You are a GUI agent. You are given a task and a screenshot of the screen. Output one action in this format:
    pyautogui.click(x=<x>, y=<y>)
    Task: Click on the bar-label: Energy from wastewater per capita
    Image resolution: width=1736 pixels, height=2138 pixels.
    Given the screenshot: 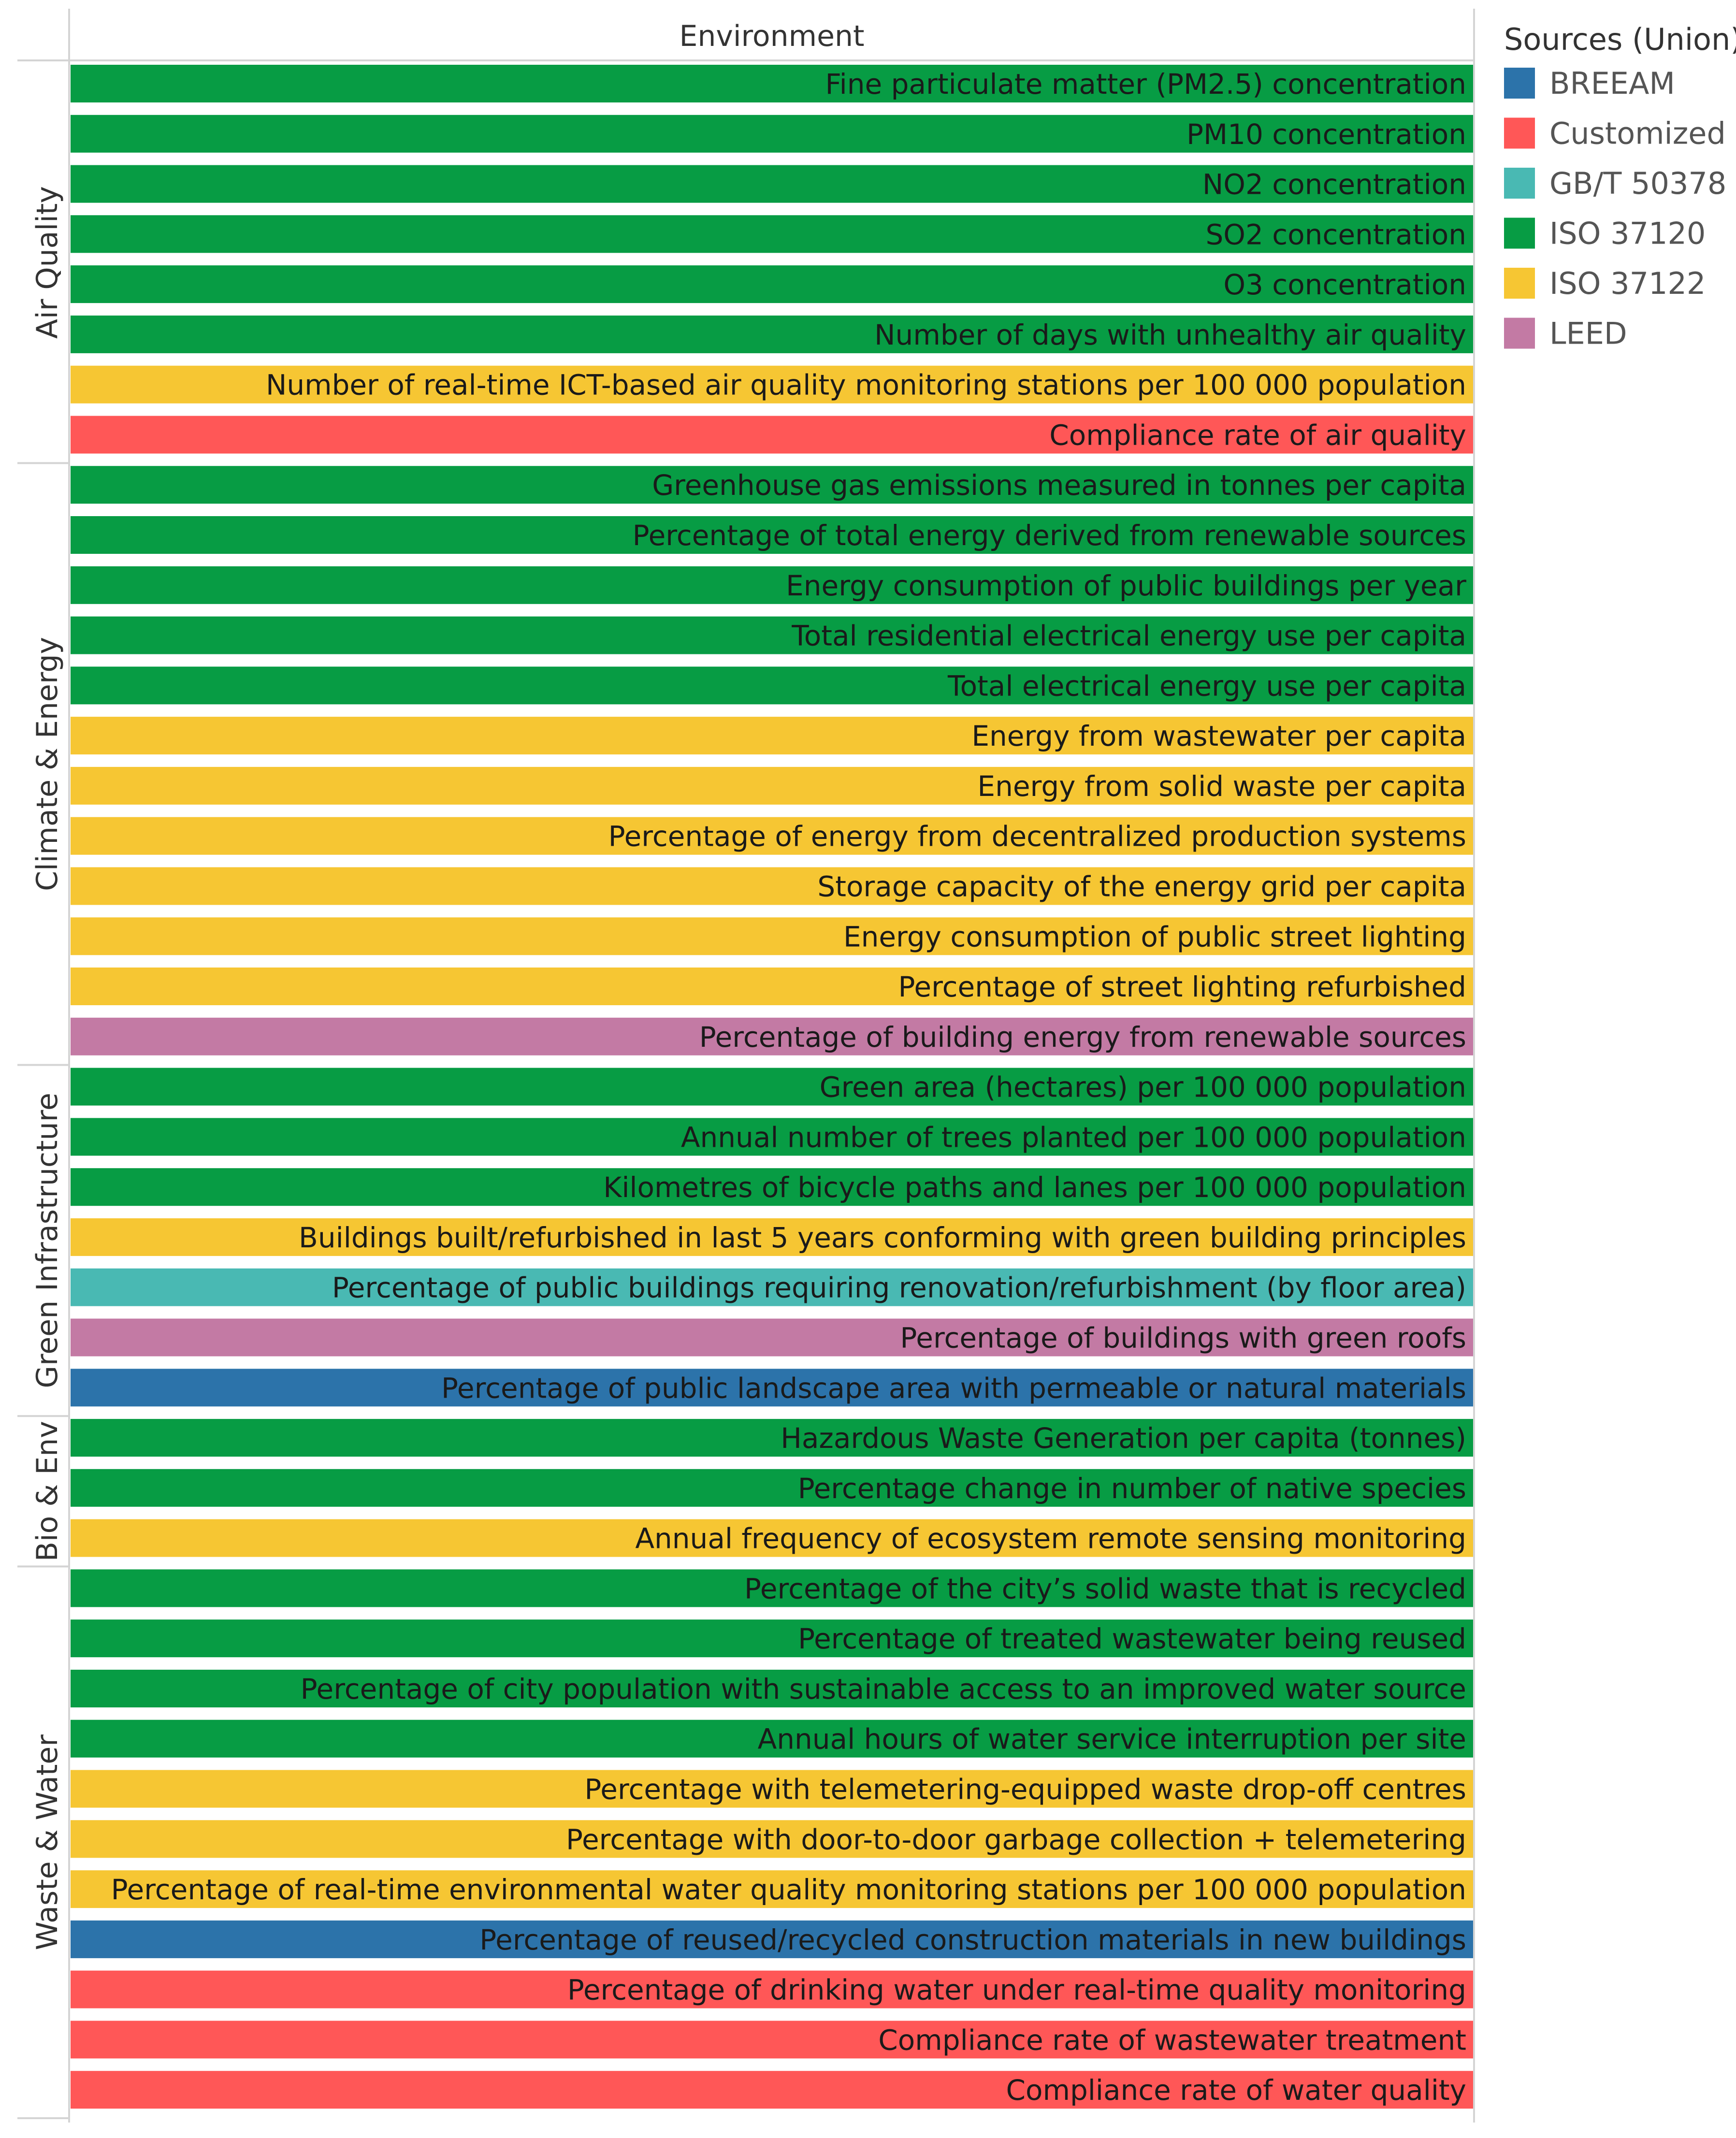 What is the action you would take?
    pyautogui.click(x=1218, y=736)
    